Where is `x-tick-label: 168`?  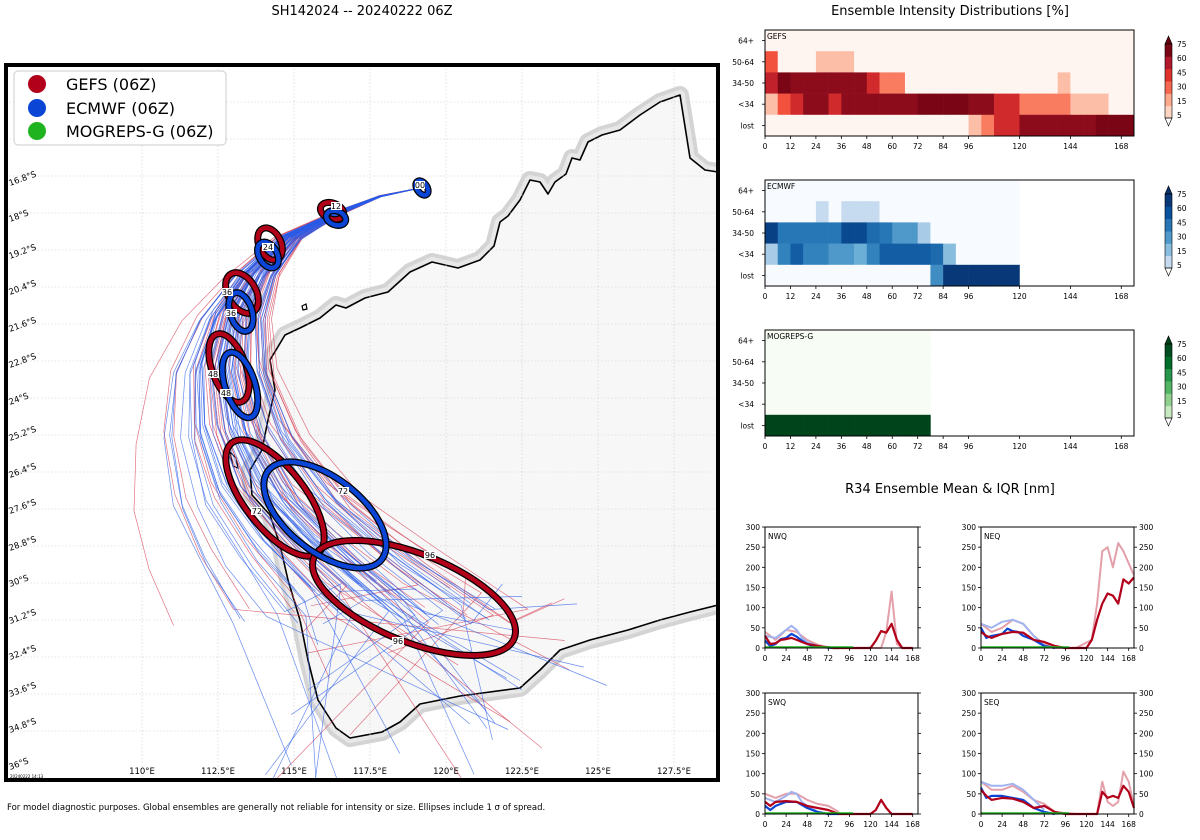 x-tick-label: 168 is located at coordinates (1121, 446).